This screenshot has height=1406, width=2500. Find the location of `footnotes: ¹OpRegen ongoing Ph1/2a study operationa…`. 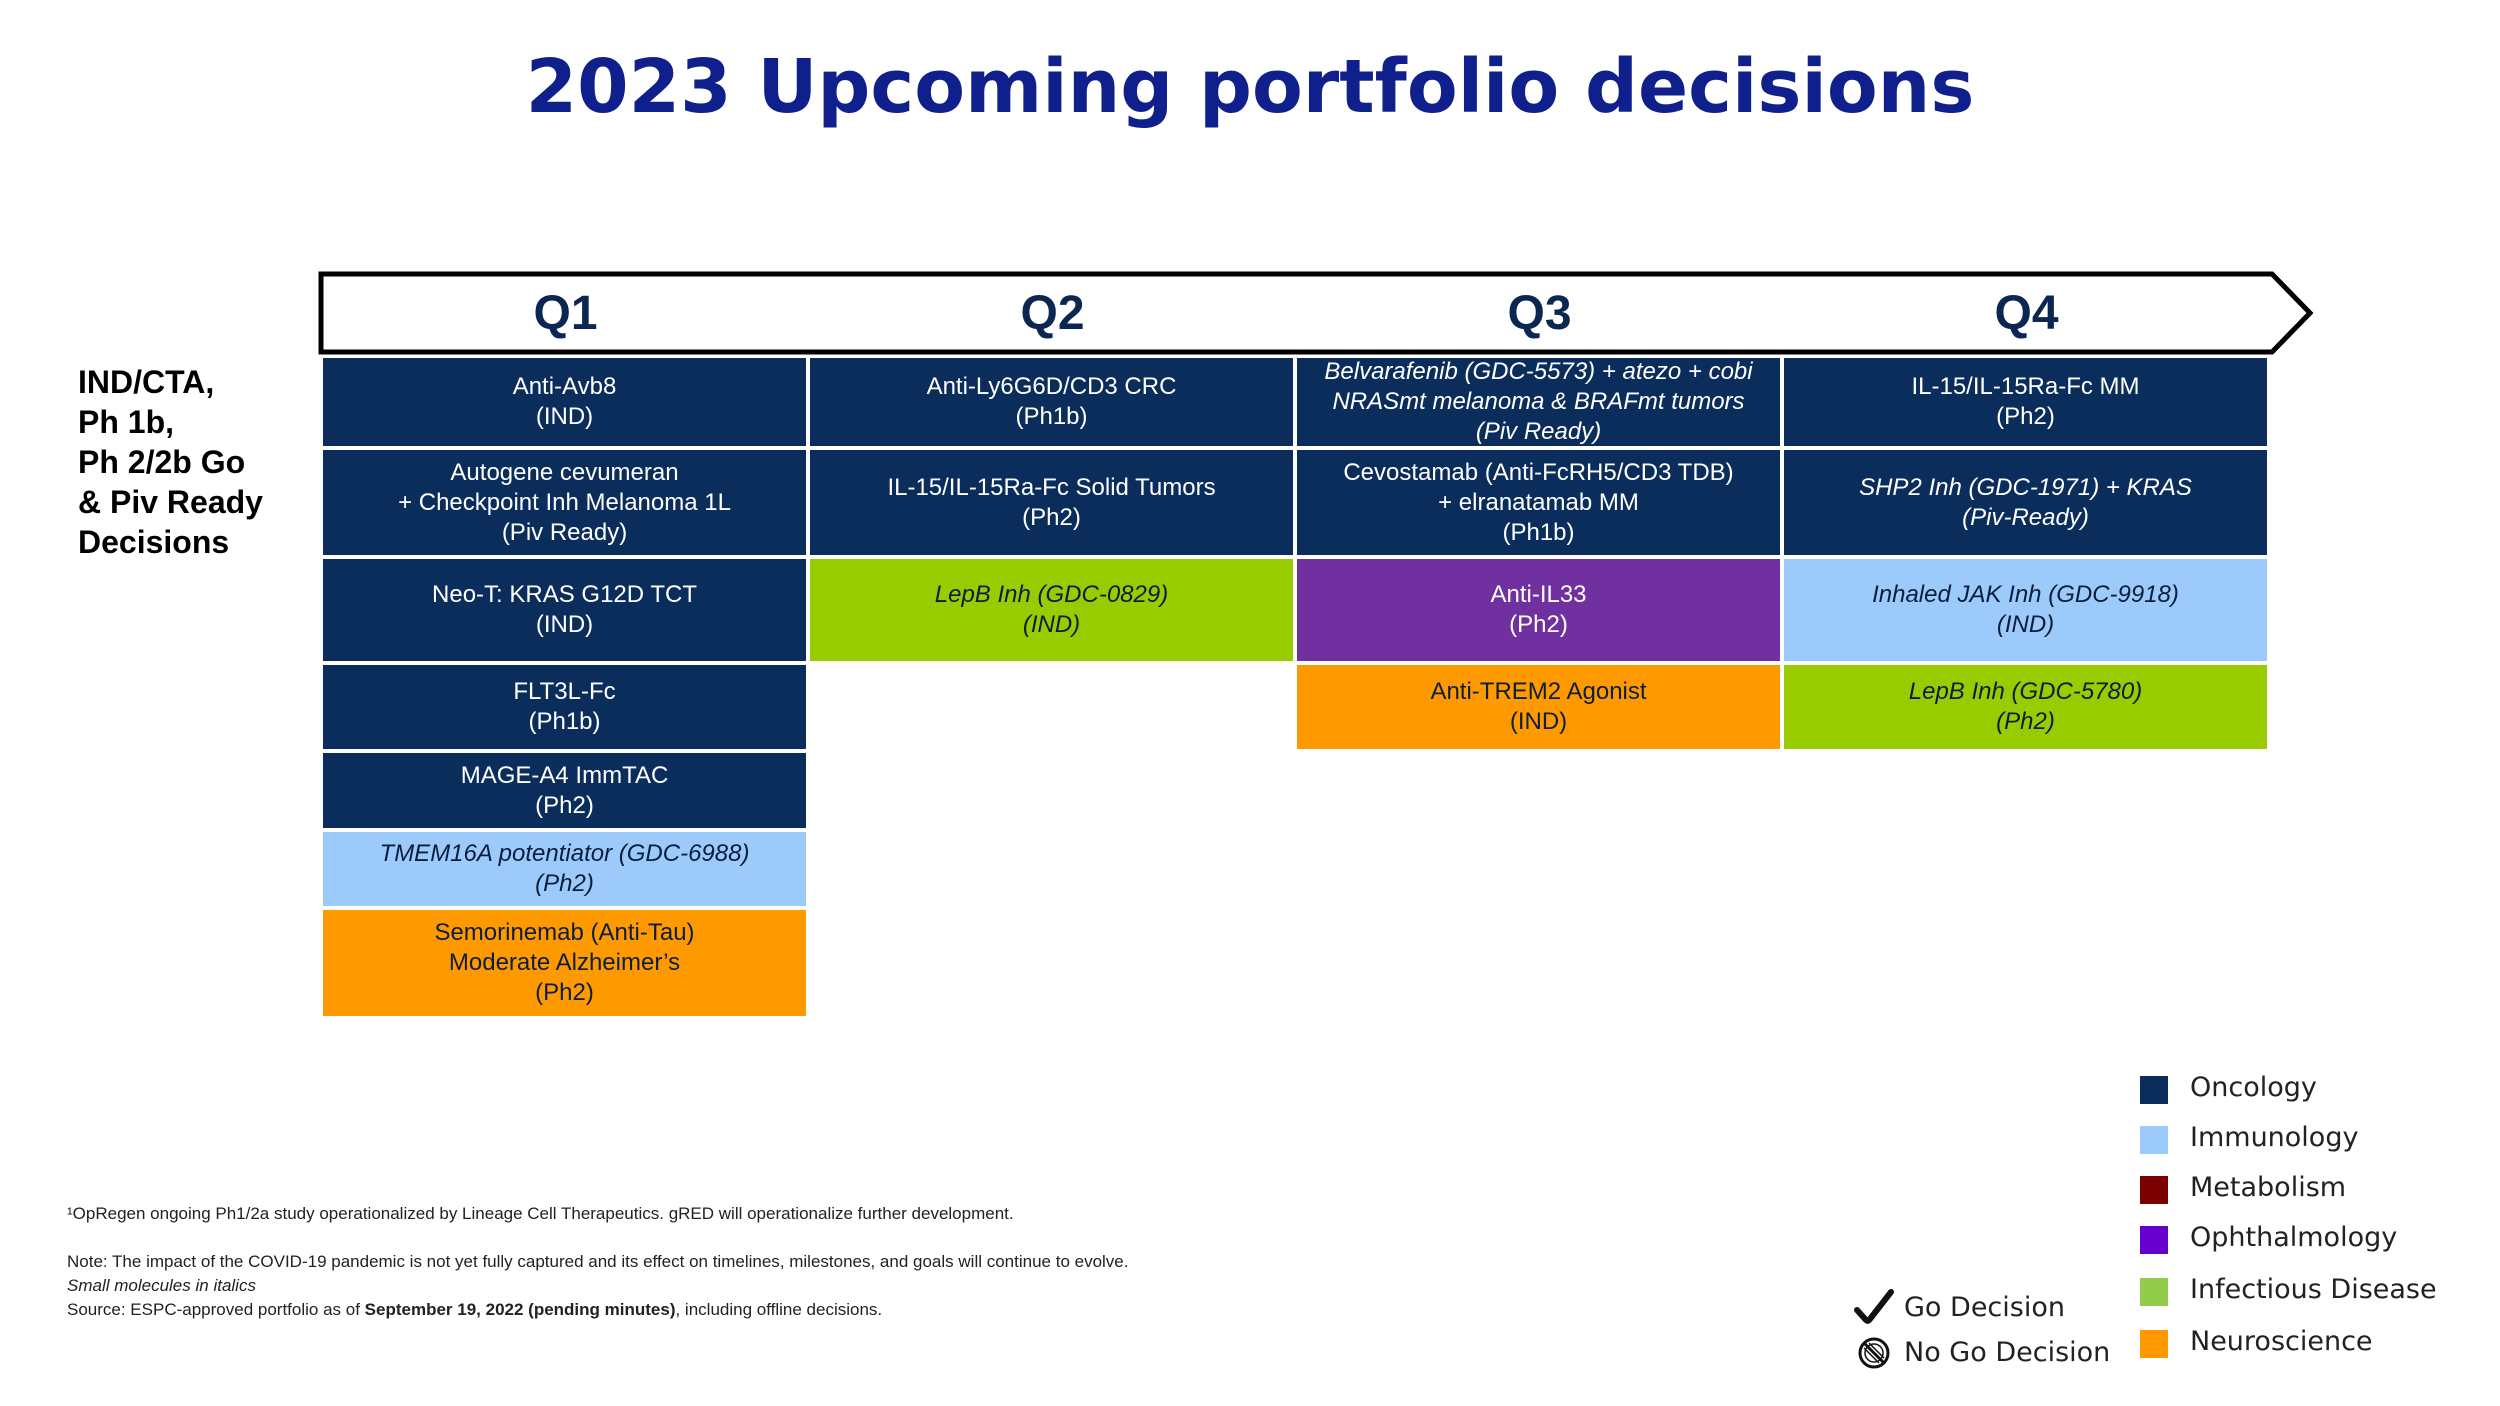

footnotes: ¹OpRegen ongoing Ph1/2a study operationa… is located at coordinates (767, 1262).